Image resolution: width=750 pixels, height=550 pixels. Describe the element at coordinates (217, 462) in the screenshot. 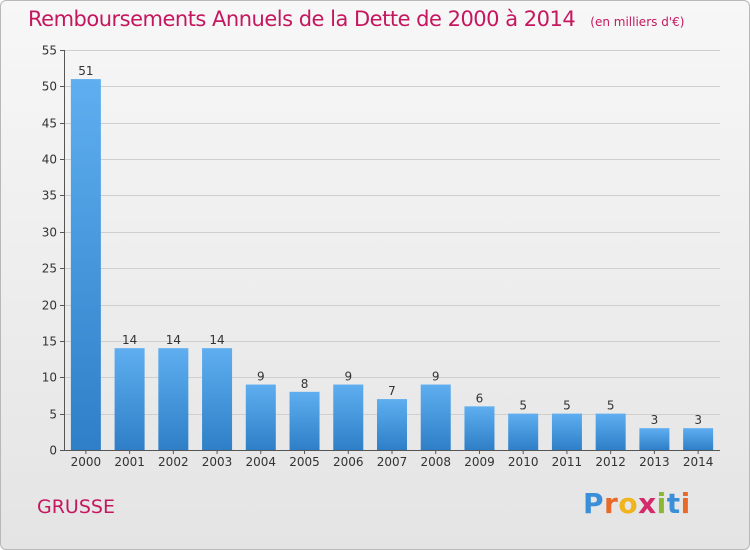

I see `x-tick-label-2003: 2003` at that location.